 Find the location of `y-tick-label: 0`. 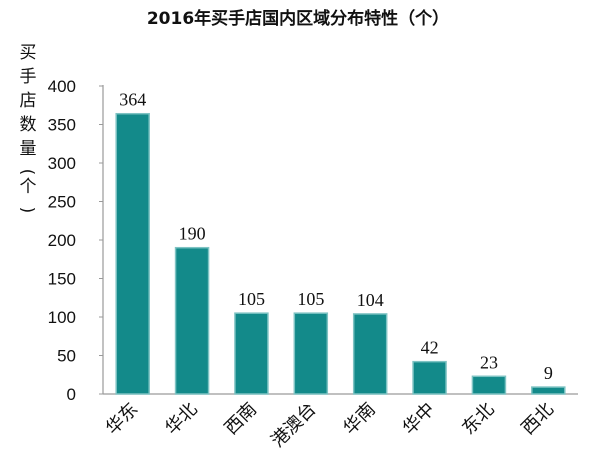

y-tick-label: 0 is located at coordinates (71, 394).